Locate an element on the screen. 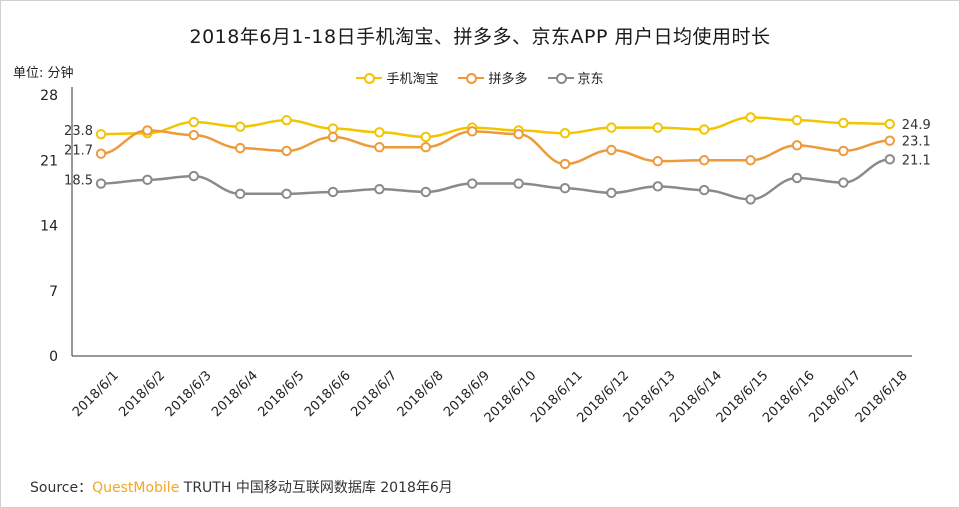 This screenshot has height=508, width=960. data-label: 21.7 is located at coordinates (78, 151).